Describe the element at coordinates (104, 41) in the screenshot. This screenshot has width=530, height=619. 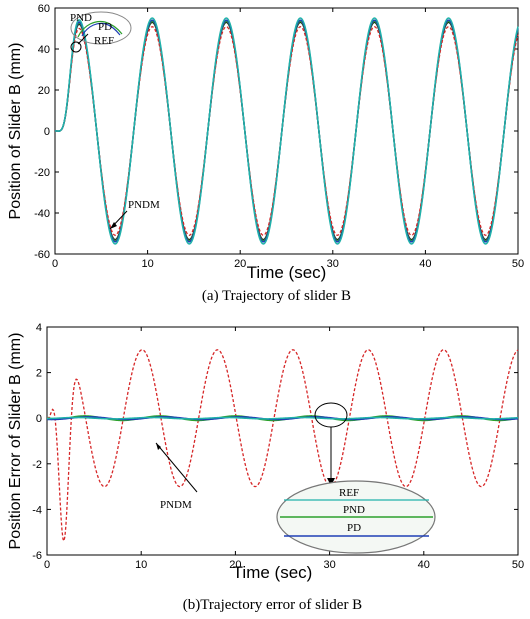
I see `annotation-label: REF` at that location.